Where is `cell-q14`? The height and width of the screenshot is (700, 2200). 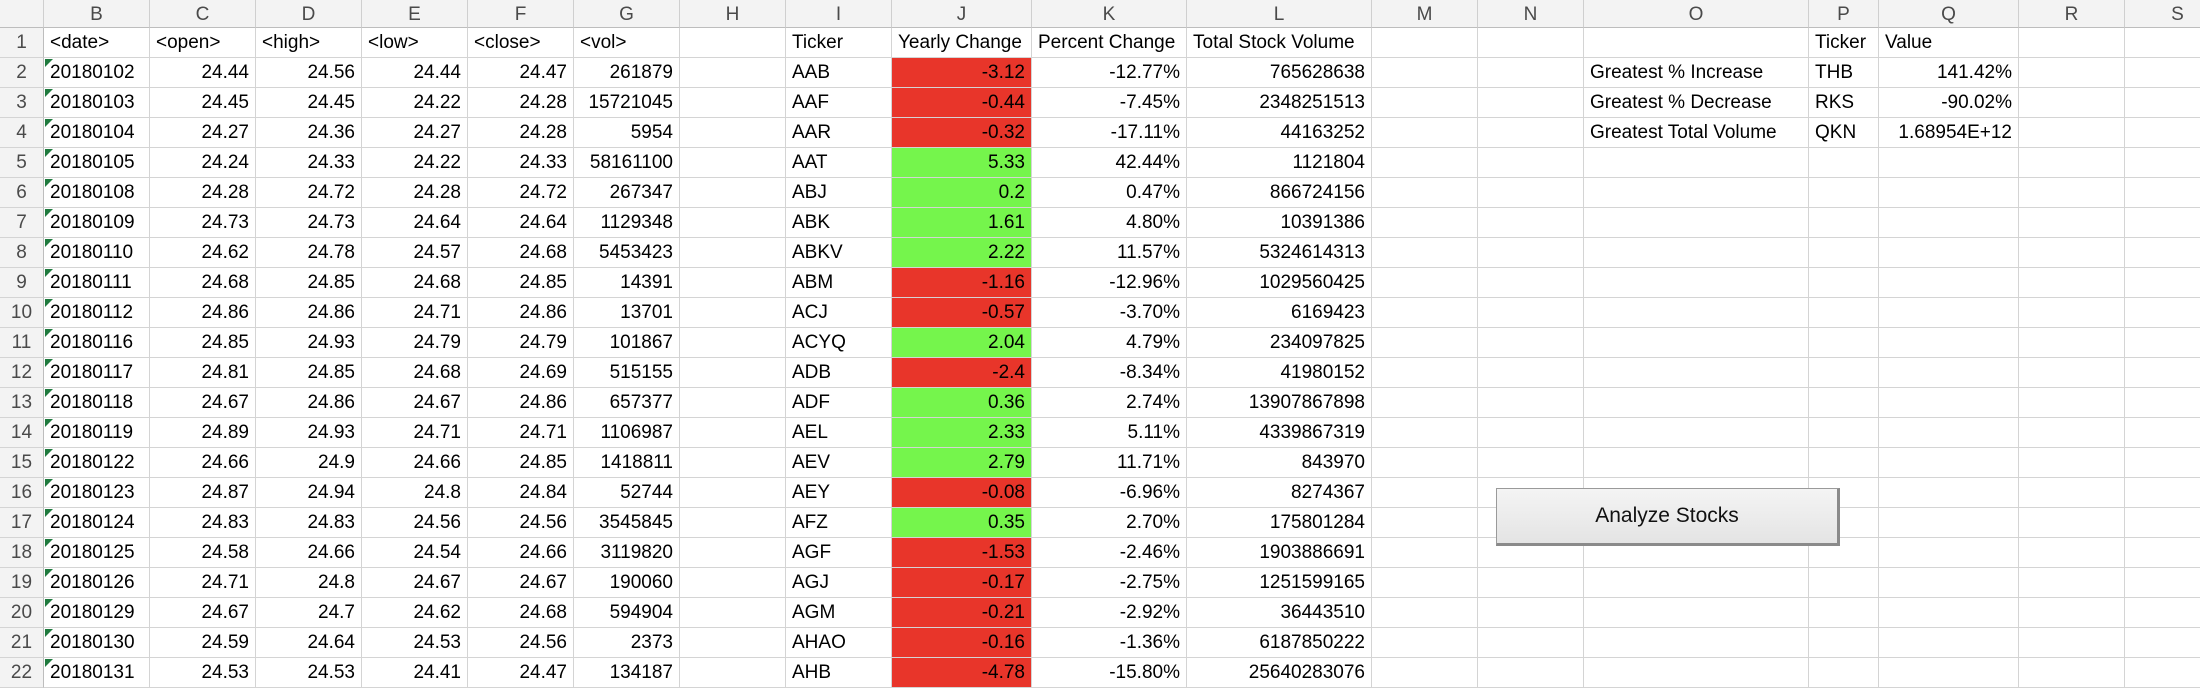 cell-q14 is located at coordinates (1949, 433).